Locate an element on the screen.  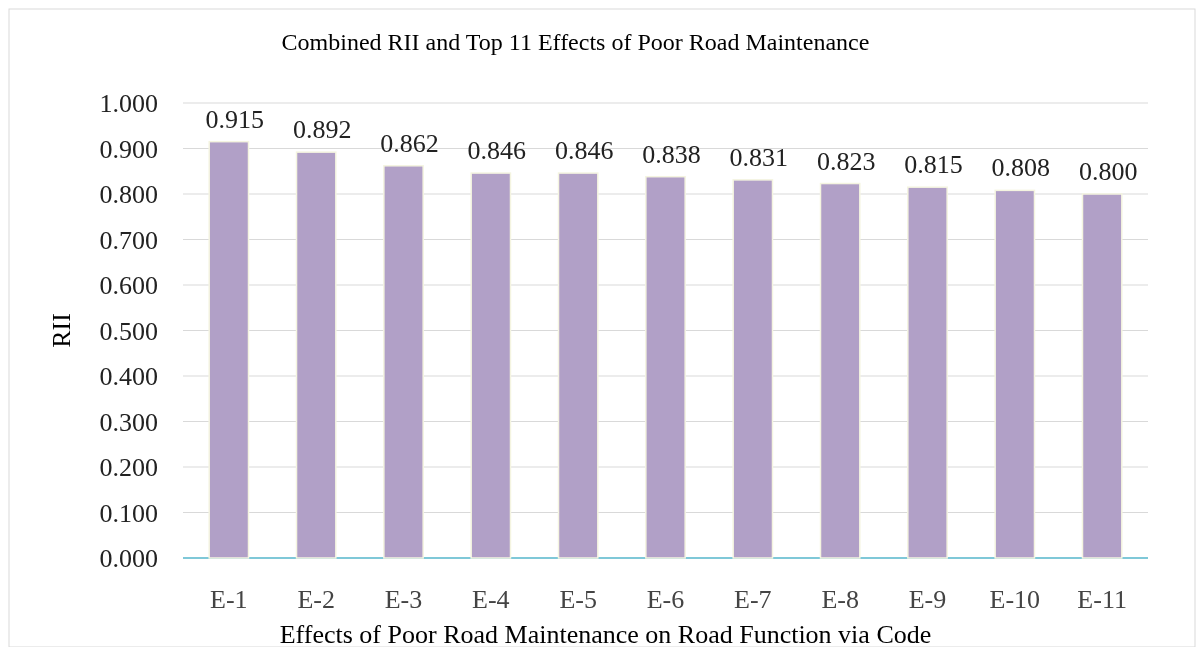
x-tick-label: E-9 is located at coordinates (927, 599).